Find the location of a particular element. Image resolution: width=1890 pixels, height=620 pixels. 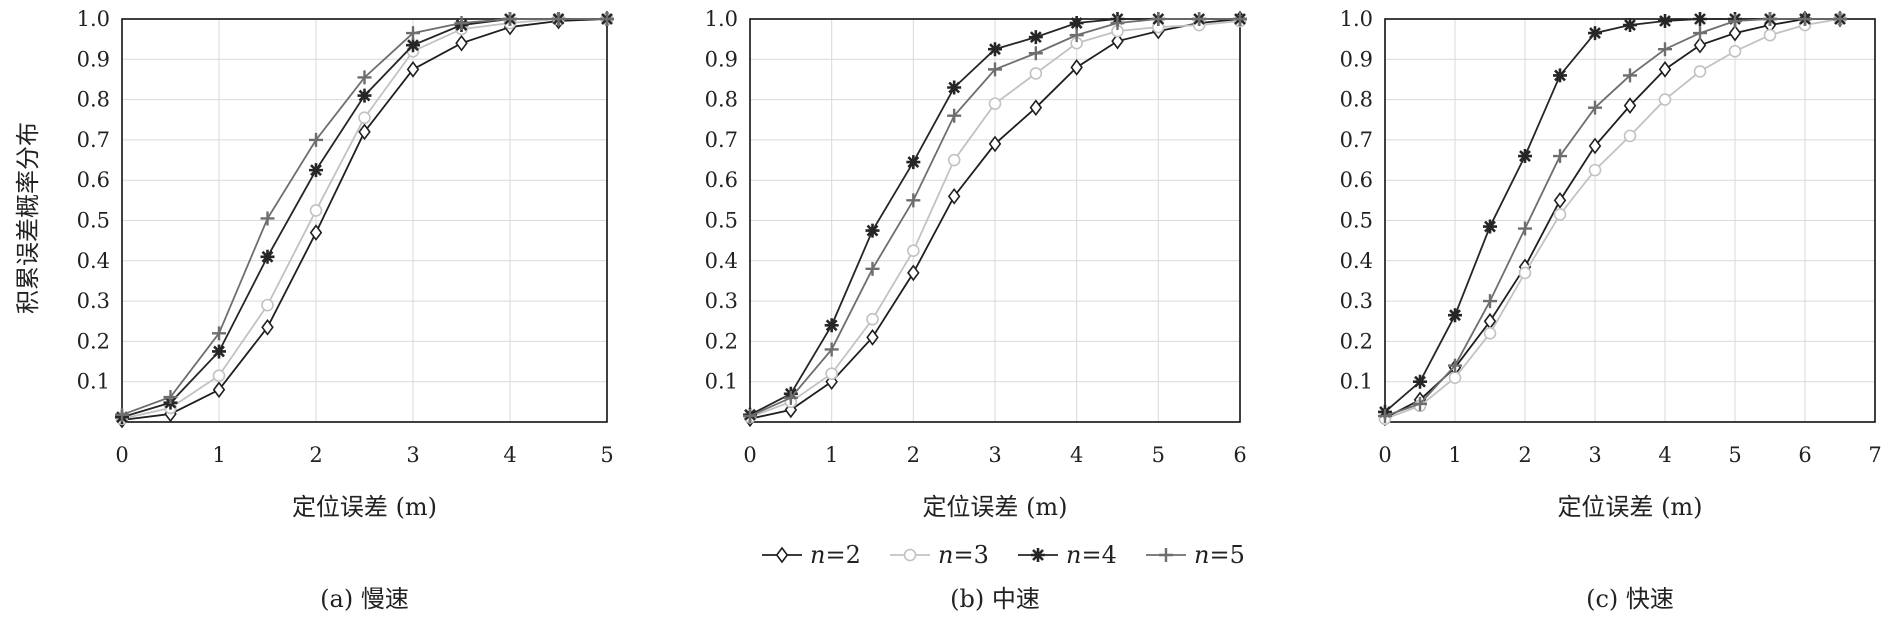

legend: n=2 n=3 n=4 n=5 is located at coordinates (1003, 555).